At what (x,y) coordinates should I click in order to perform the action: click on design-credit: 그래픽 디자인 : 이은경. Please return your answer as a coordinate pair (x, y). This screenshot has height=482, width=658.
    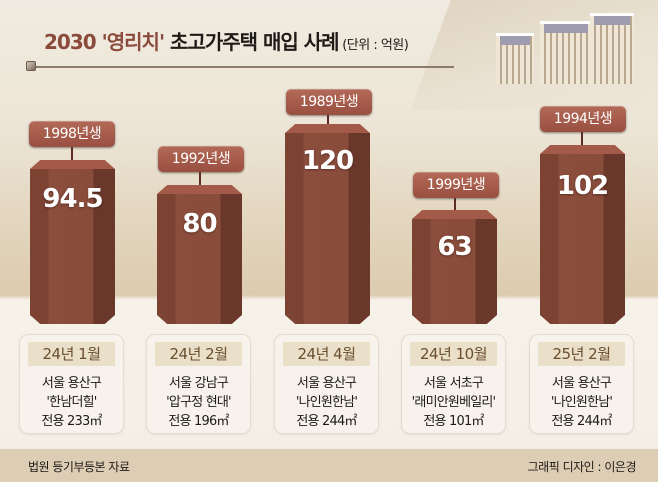
    Looking at the image, I should click on (582, 467).